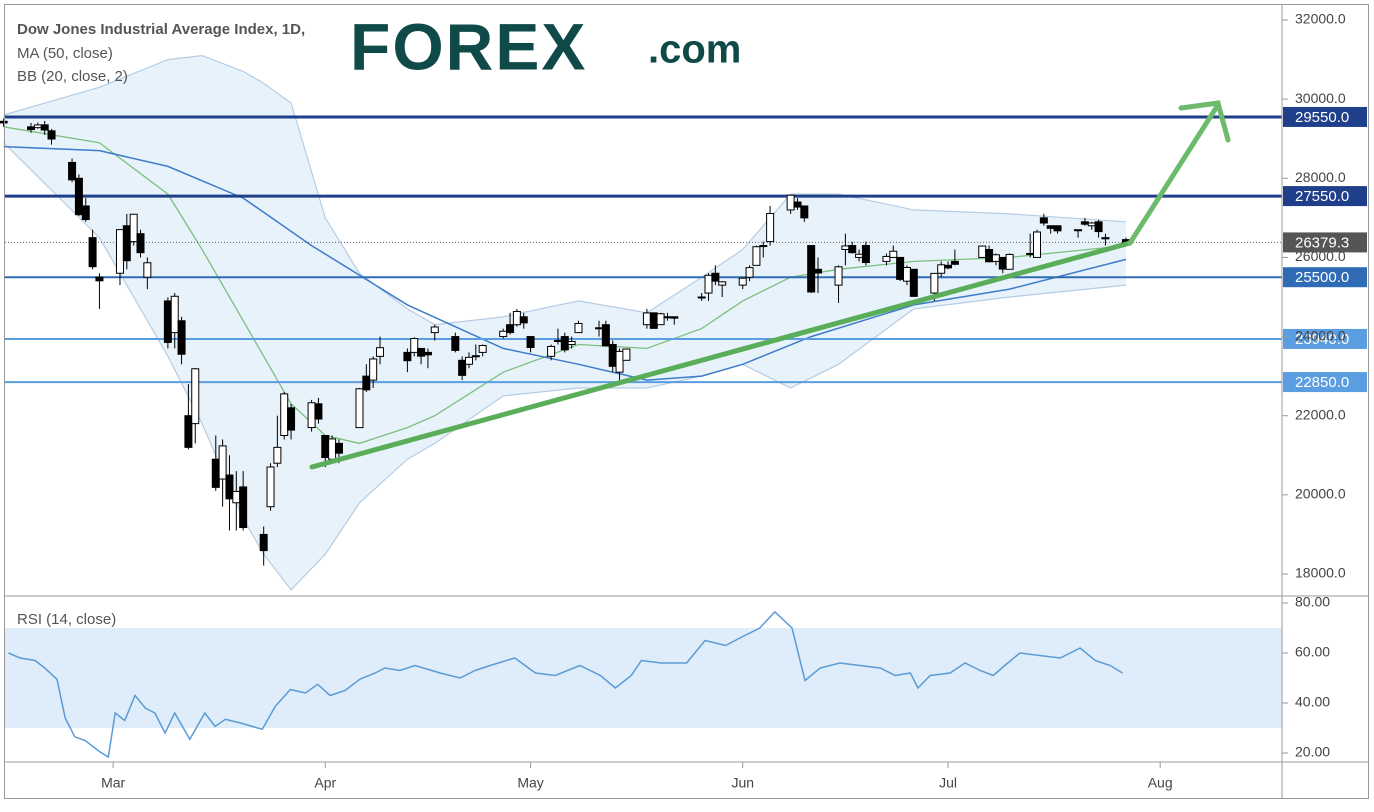 The width and height of the screenshot is (1374, 812). What do you see at coordinates (1322, 196) in the screenshot?
I see `level-label: 27550.0` at bounding box center [1322, 196].